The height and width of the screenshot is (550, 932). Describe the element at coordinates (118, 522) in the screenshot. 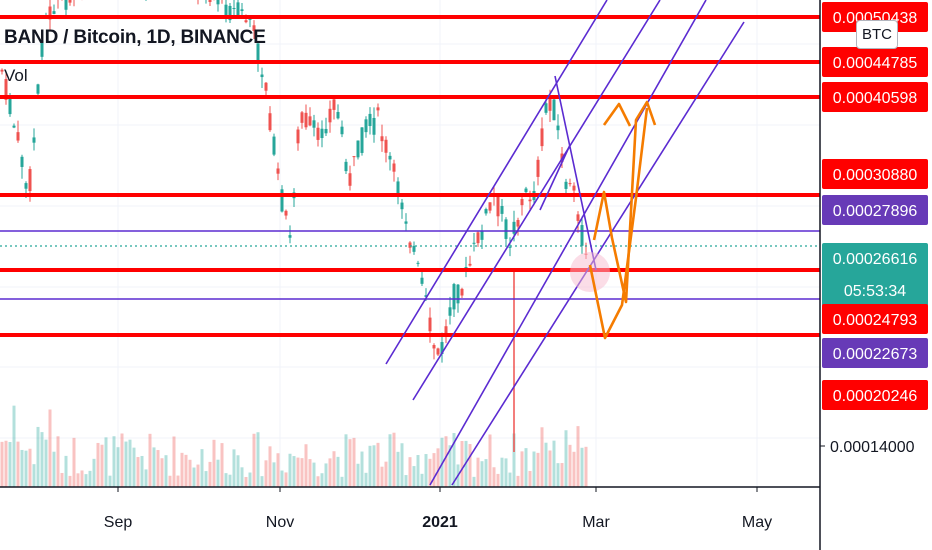

I see `x-tick-label: Sep` at that location.